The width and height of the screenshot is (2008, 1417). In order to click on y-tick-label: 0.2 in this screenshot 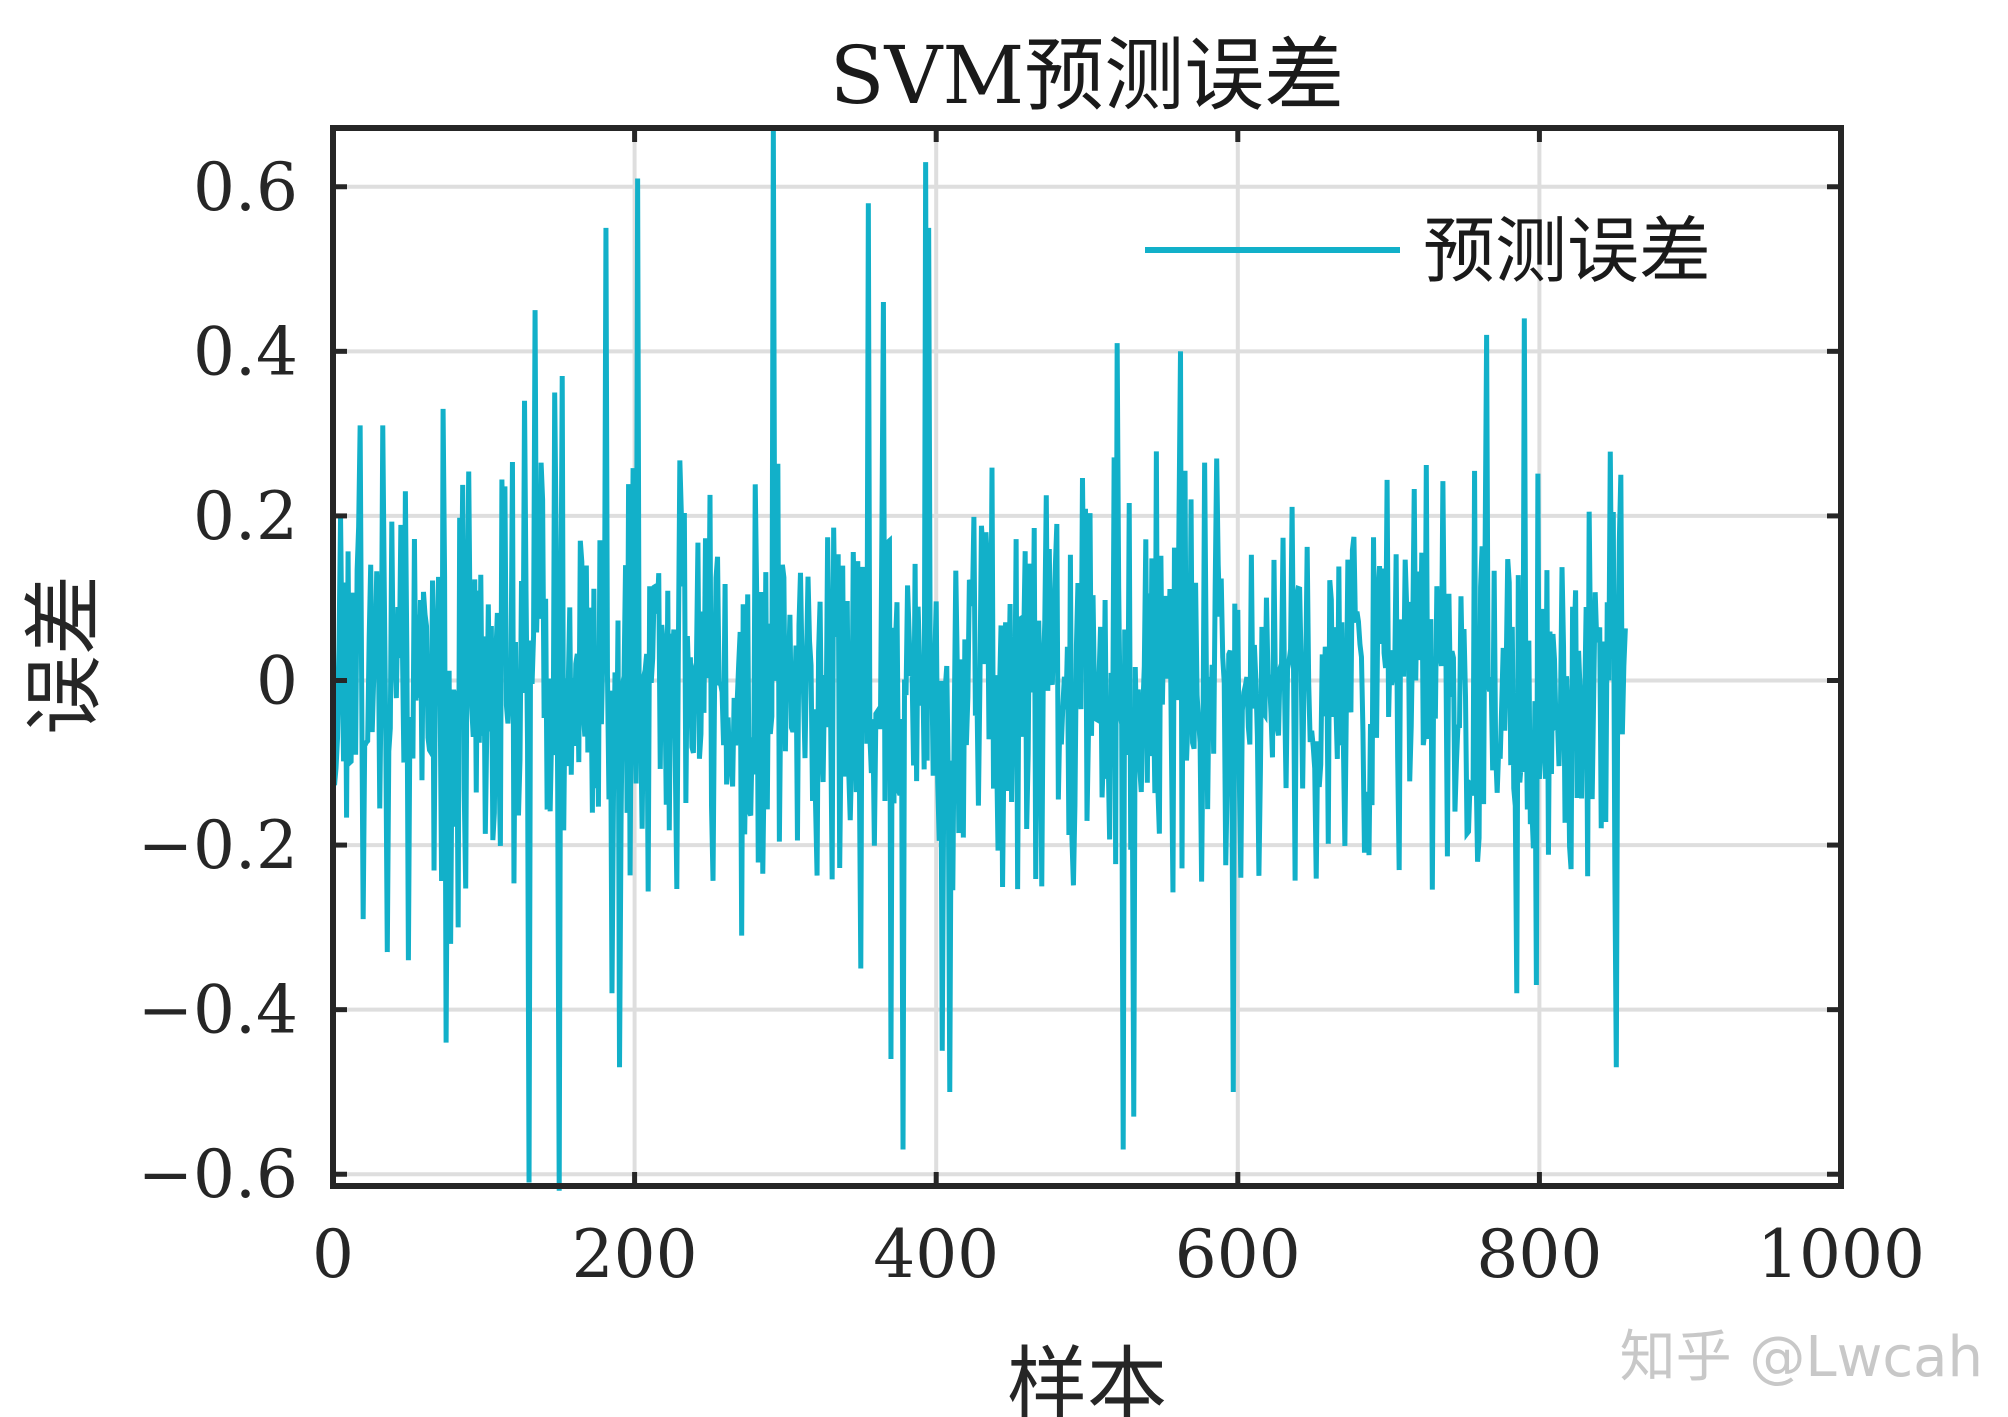, I will do `click(245, 516)`.